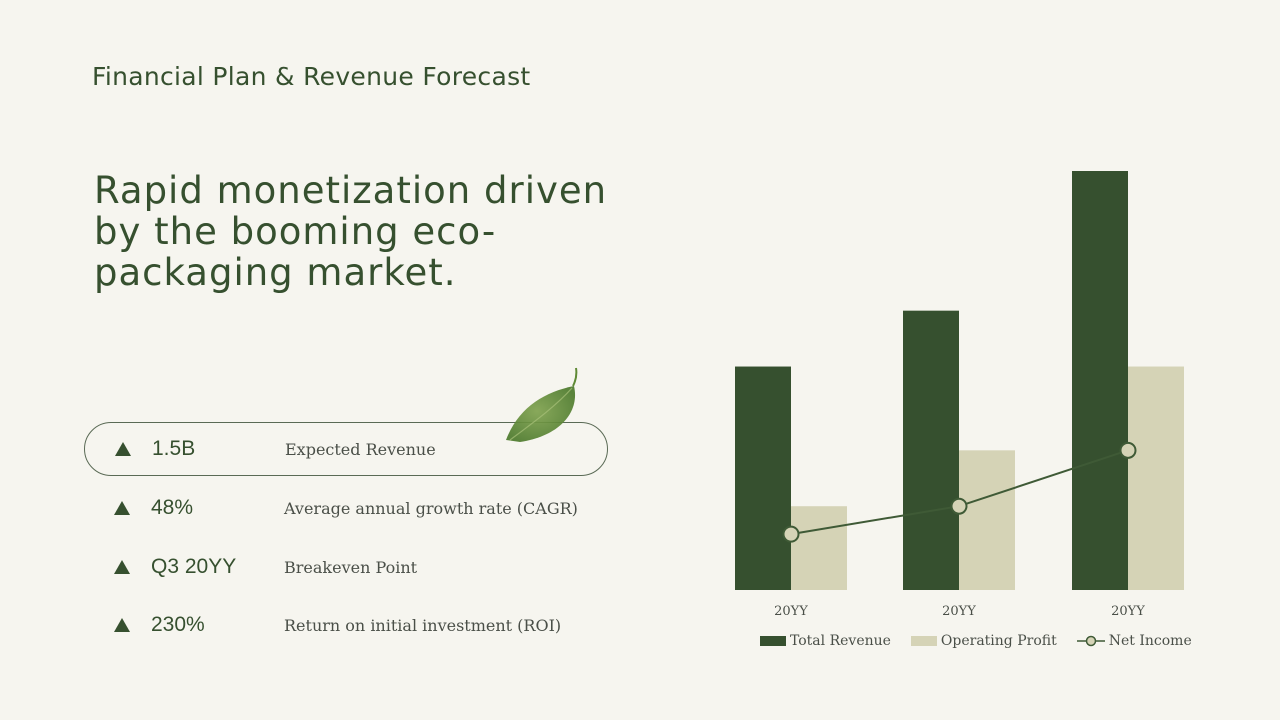  I want to click on series-operating-profit, so click(987, 478).